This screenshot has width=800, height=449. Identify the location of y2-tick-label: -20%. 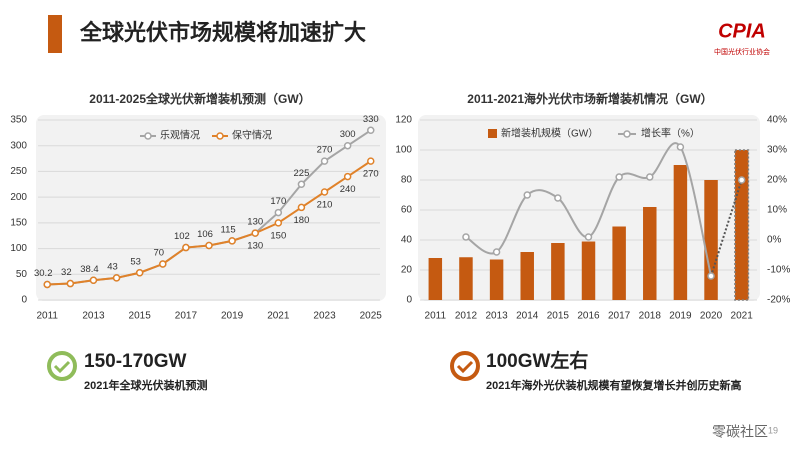
(778, 300).